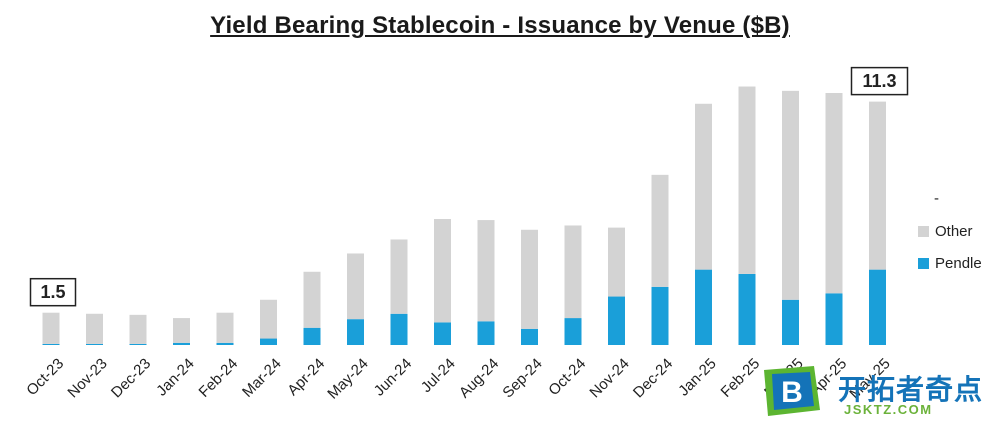 The height and width of the screenshot is (422, 1000). What do you see at coordinates (609, 378) in the screenshot?
I see `x-tick-label: Nov-24` at bounding box center [609, 378].